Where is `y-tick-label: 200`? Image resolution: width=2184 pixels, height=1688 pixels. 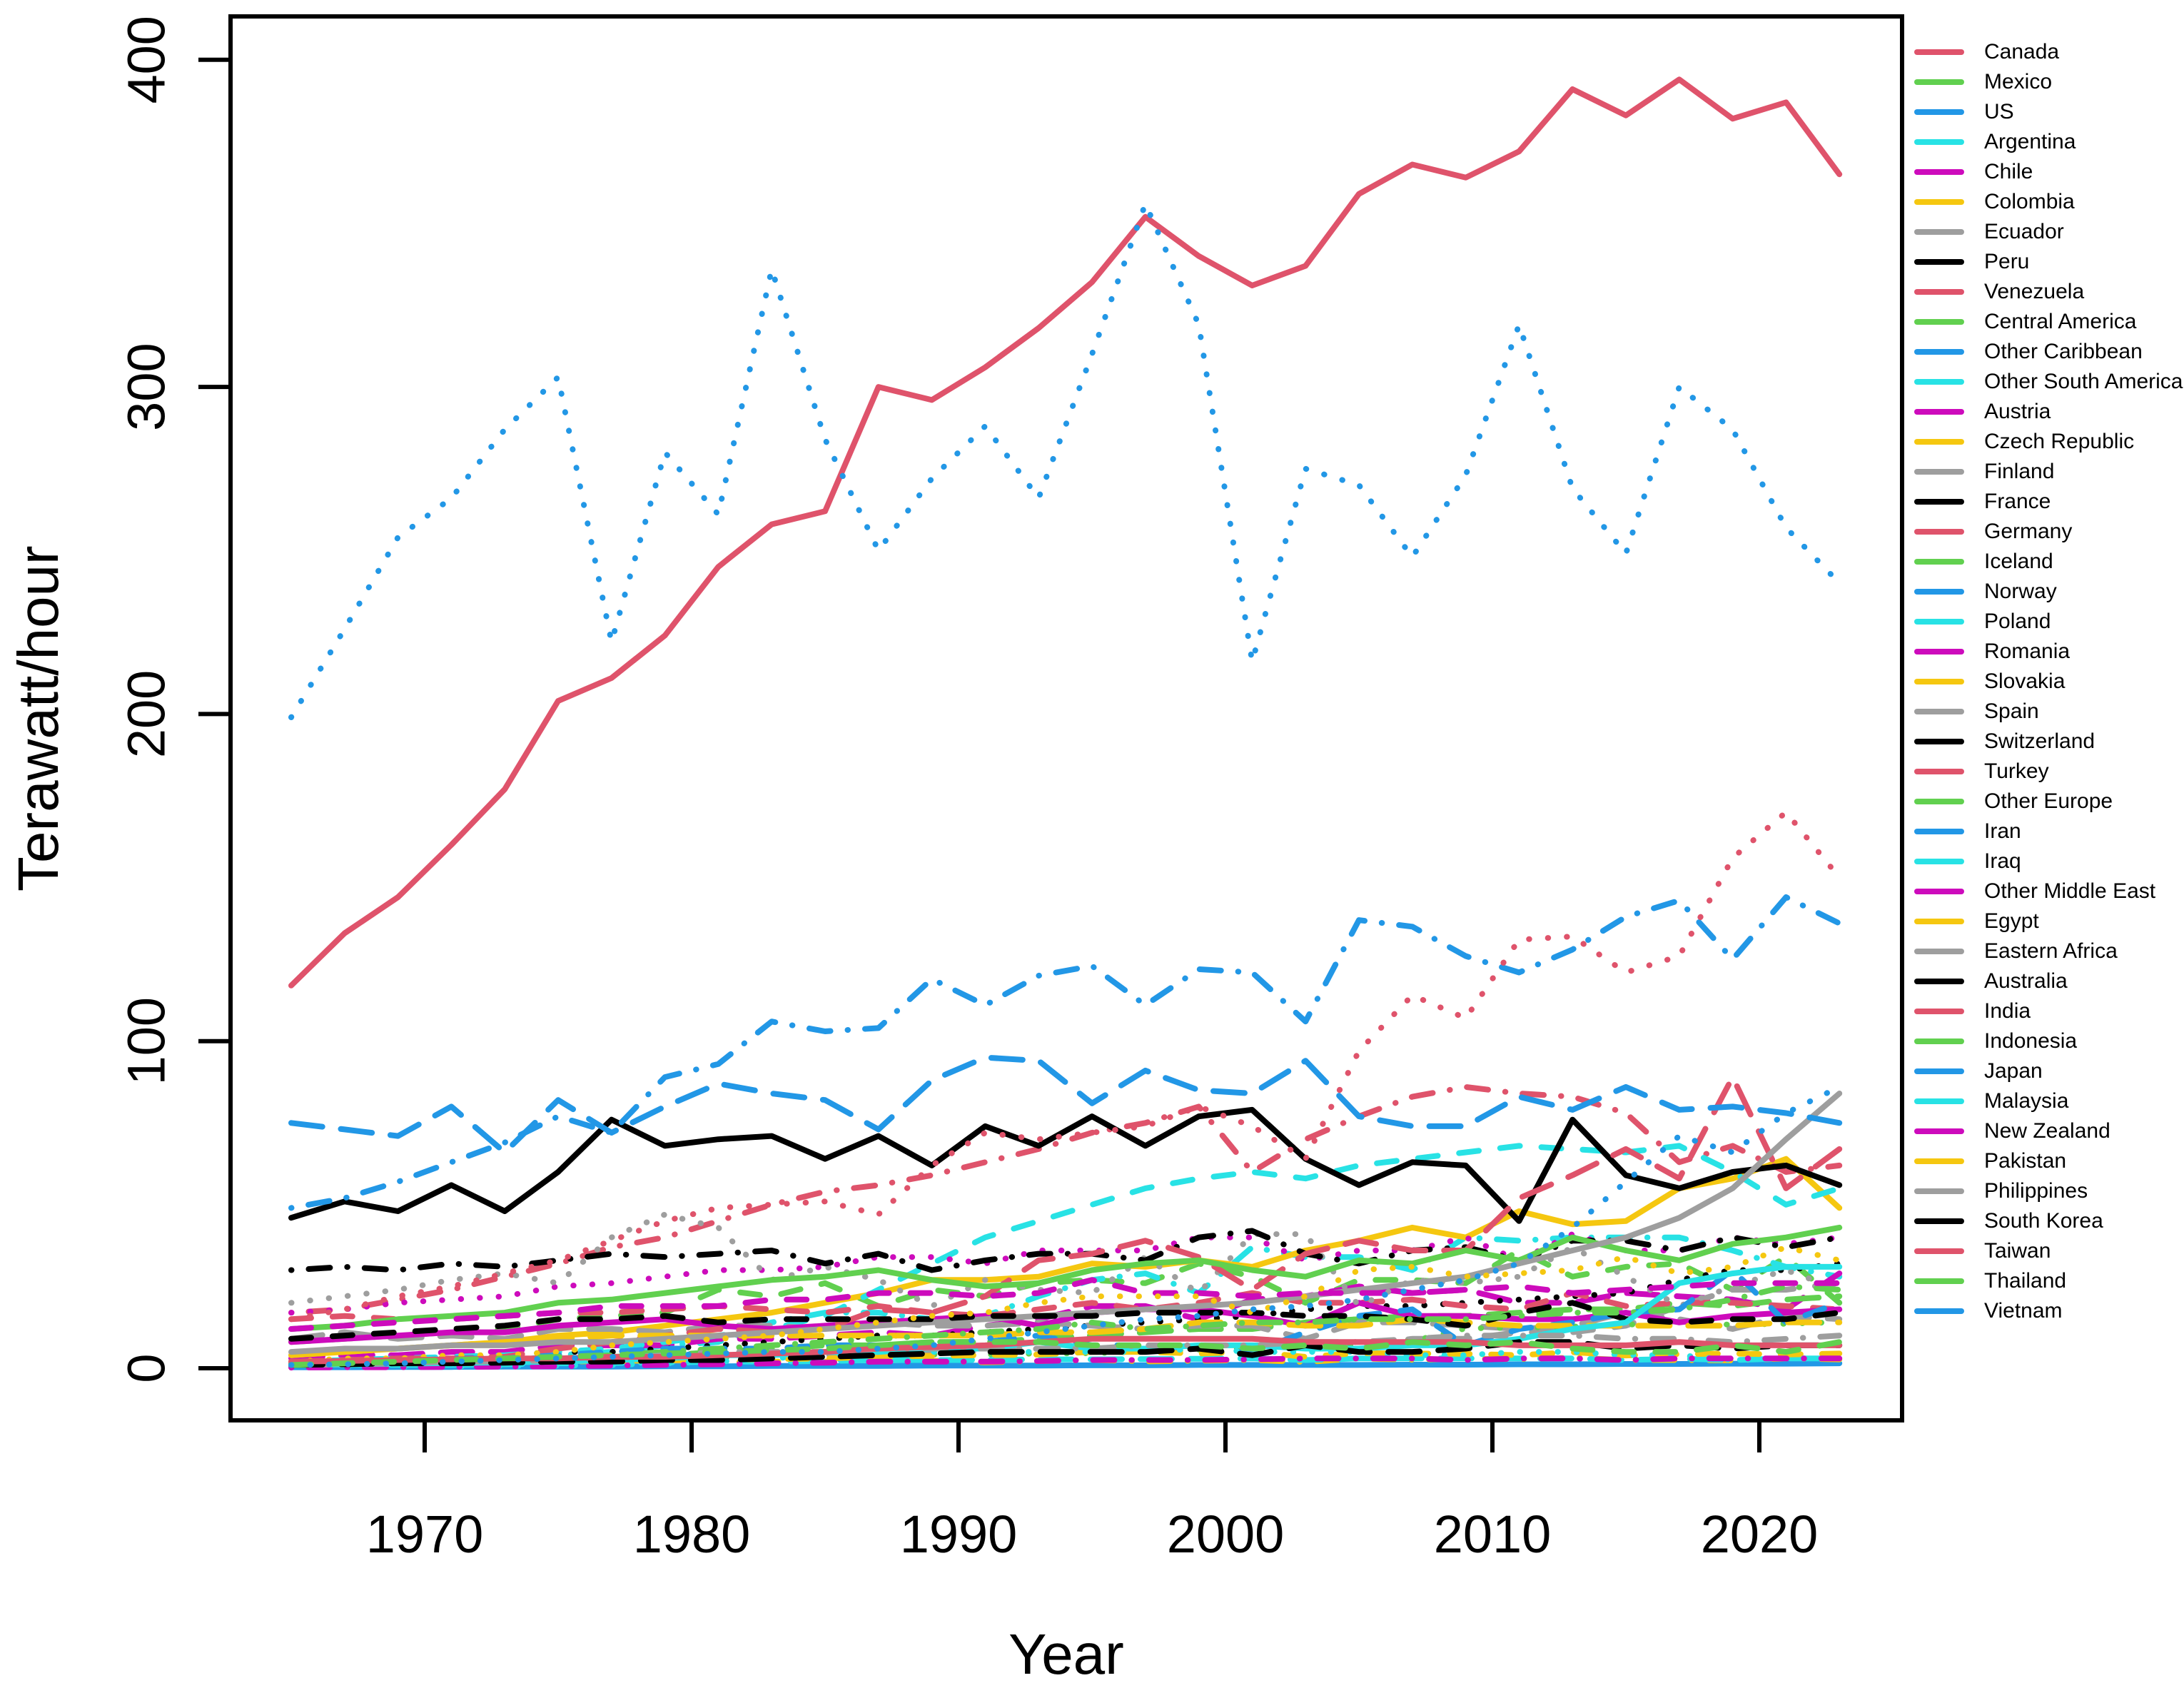 y-tick-label: 200 is located at coordinates (146, 714).